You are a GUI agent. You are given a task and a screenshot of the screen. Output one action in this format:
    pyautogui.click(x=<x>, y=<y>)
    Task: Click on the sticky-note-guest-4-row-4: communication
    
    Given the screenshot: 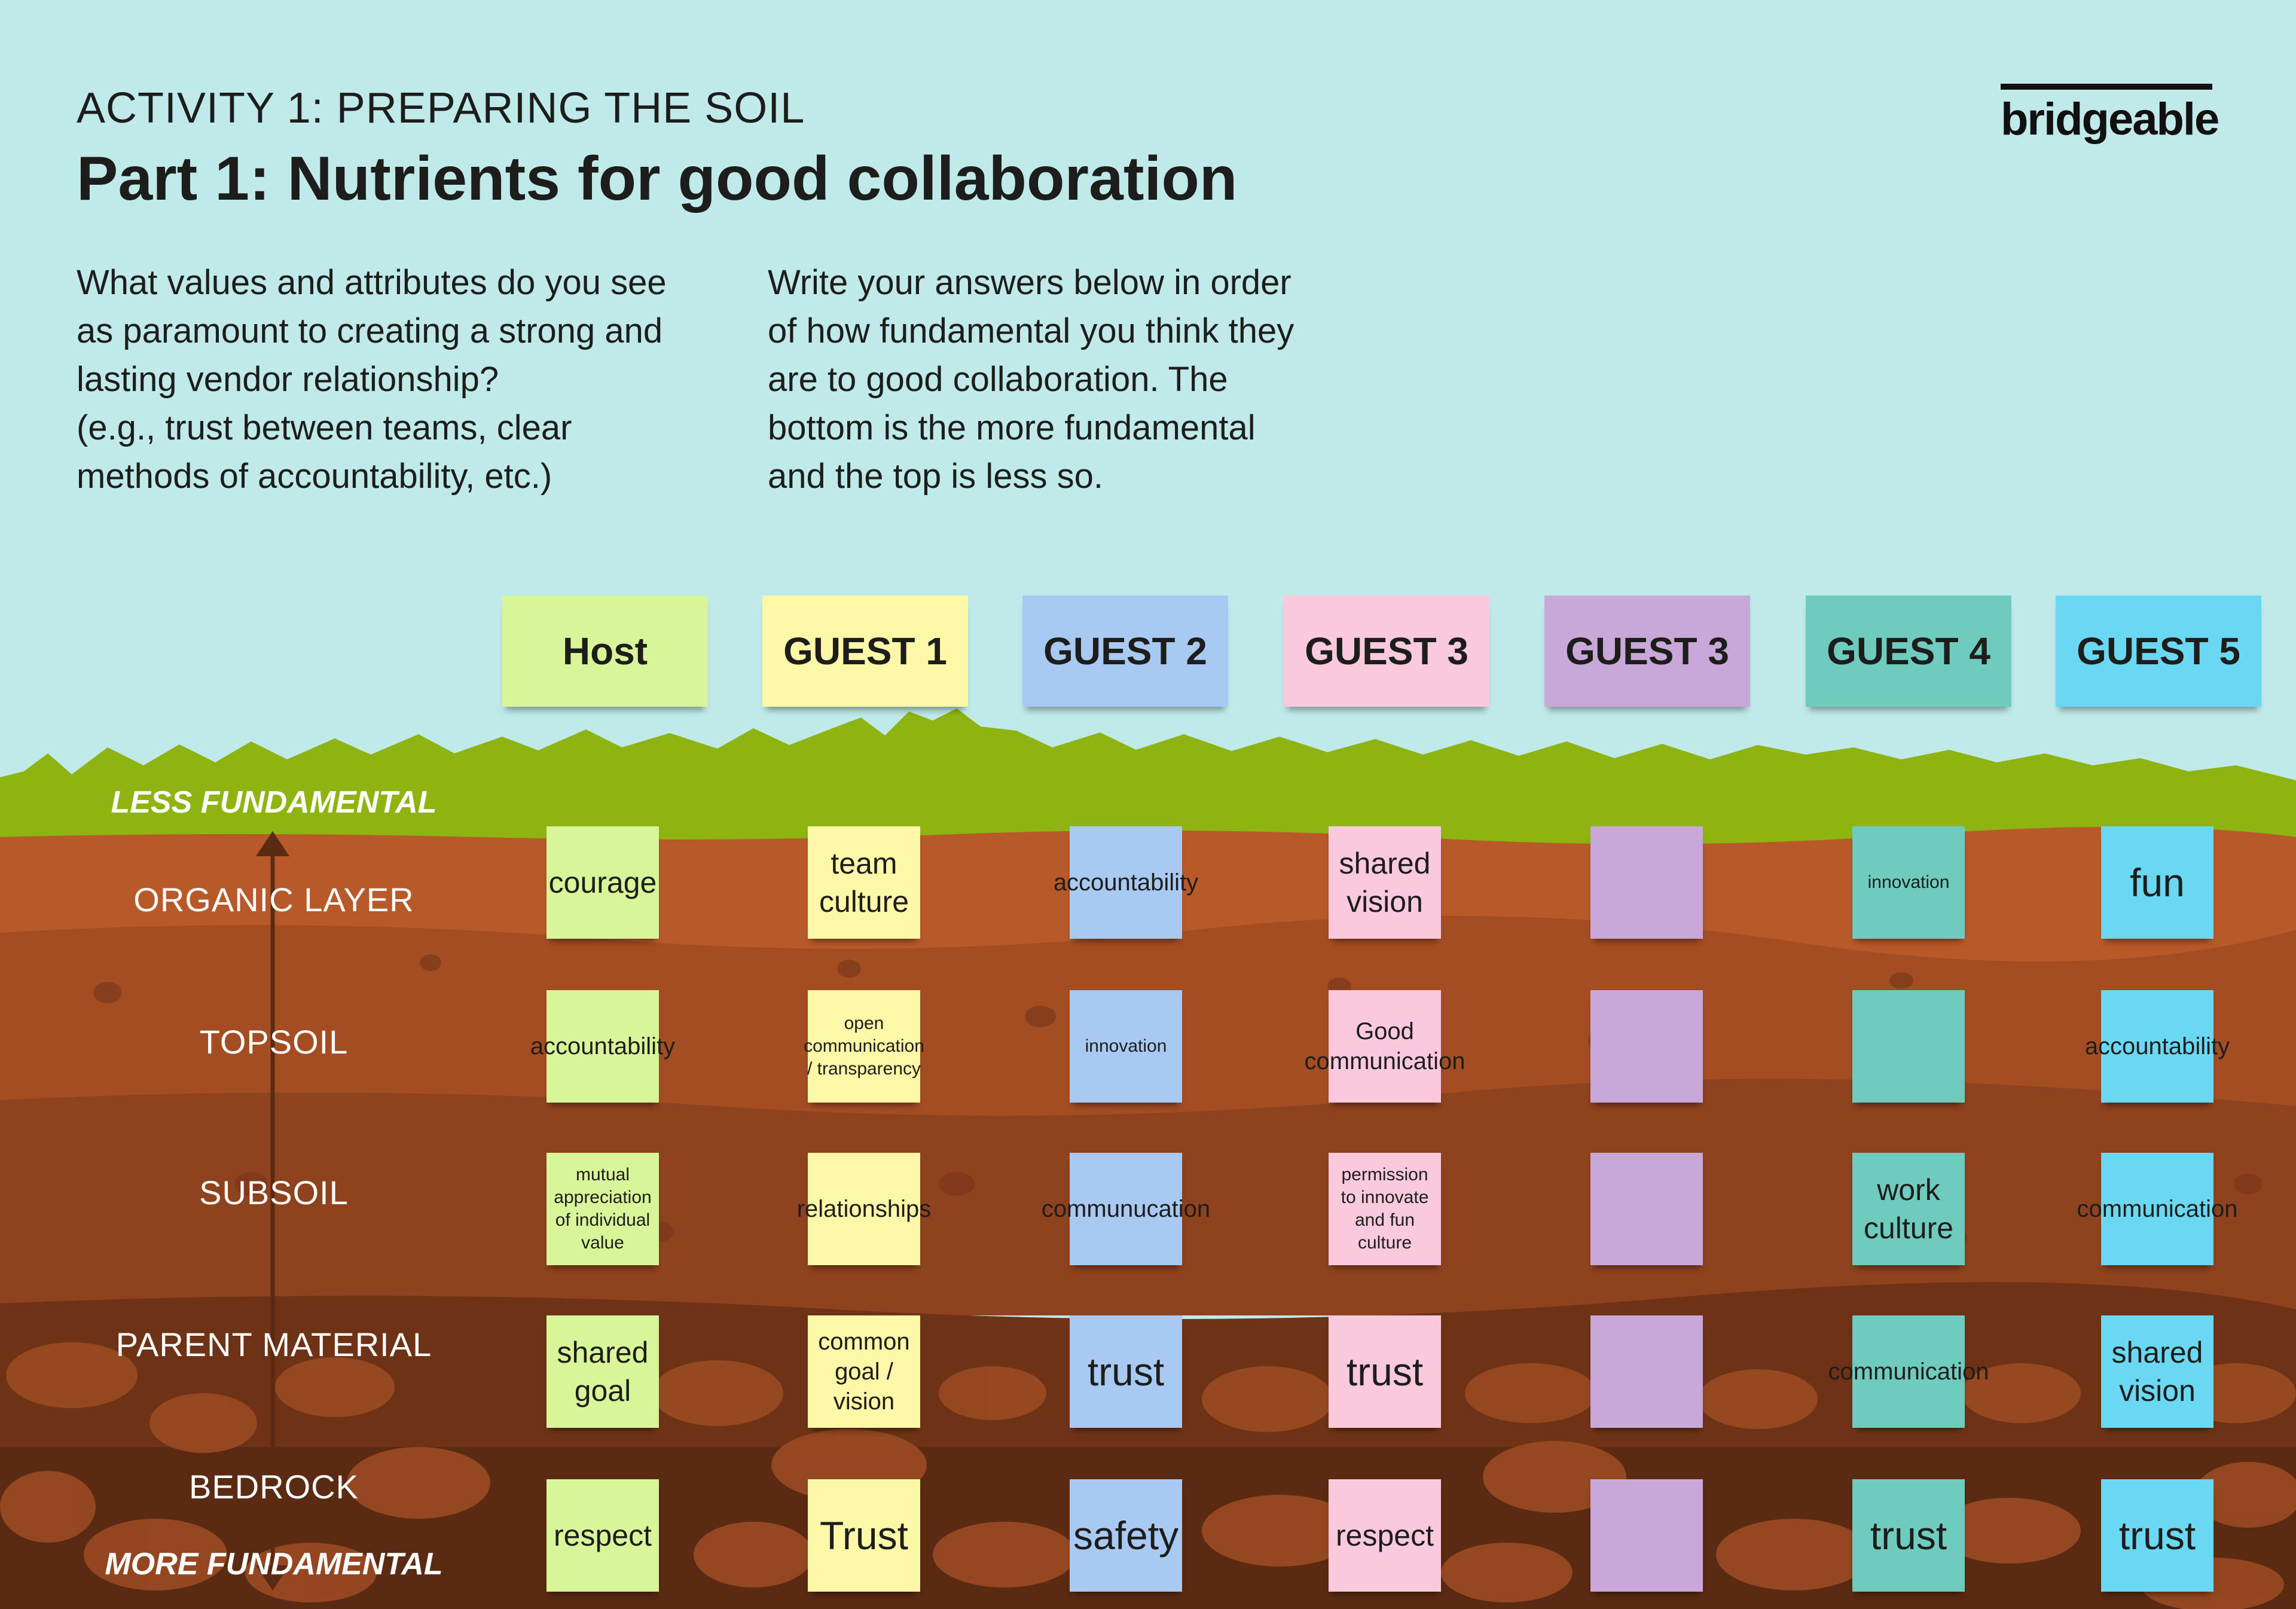 What is the action you would take?
    pyautogui.click(x=1908, y=1371)
    